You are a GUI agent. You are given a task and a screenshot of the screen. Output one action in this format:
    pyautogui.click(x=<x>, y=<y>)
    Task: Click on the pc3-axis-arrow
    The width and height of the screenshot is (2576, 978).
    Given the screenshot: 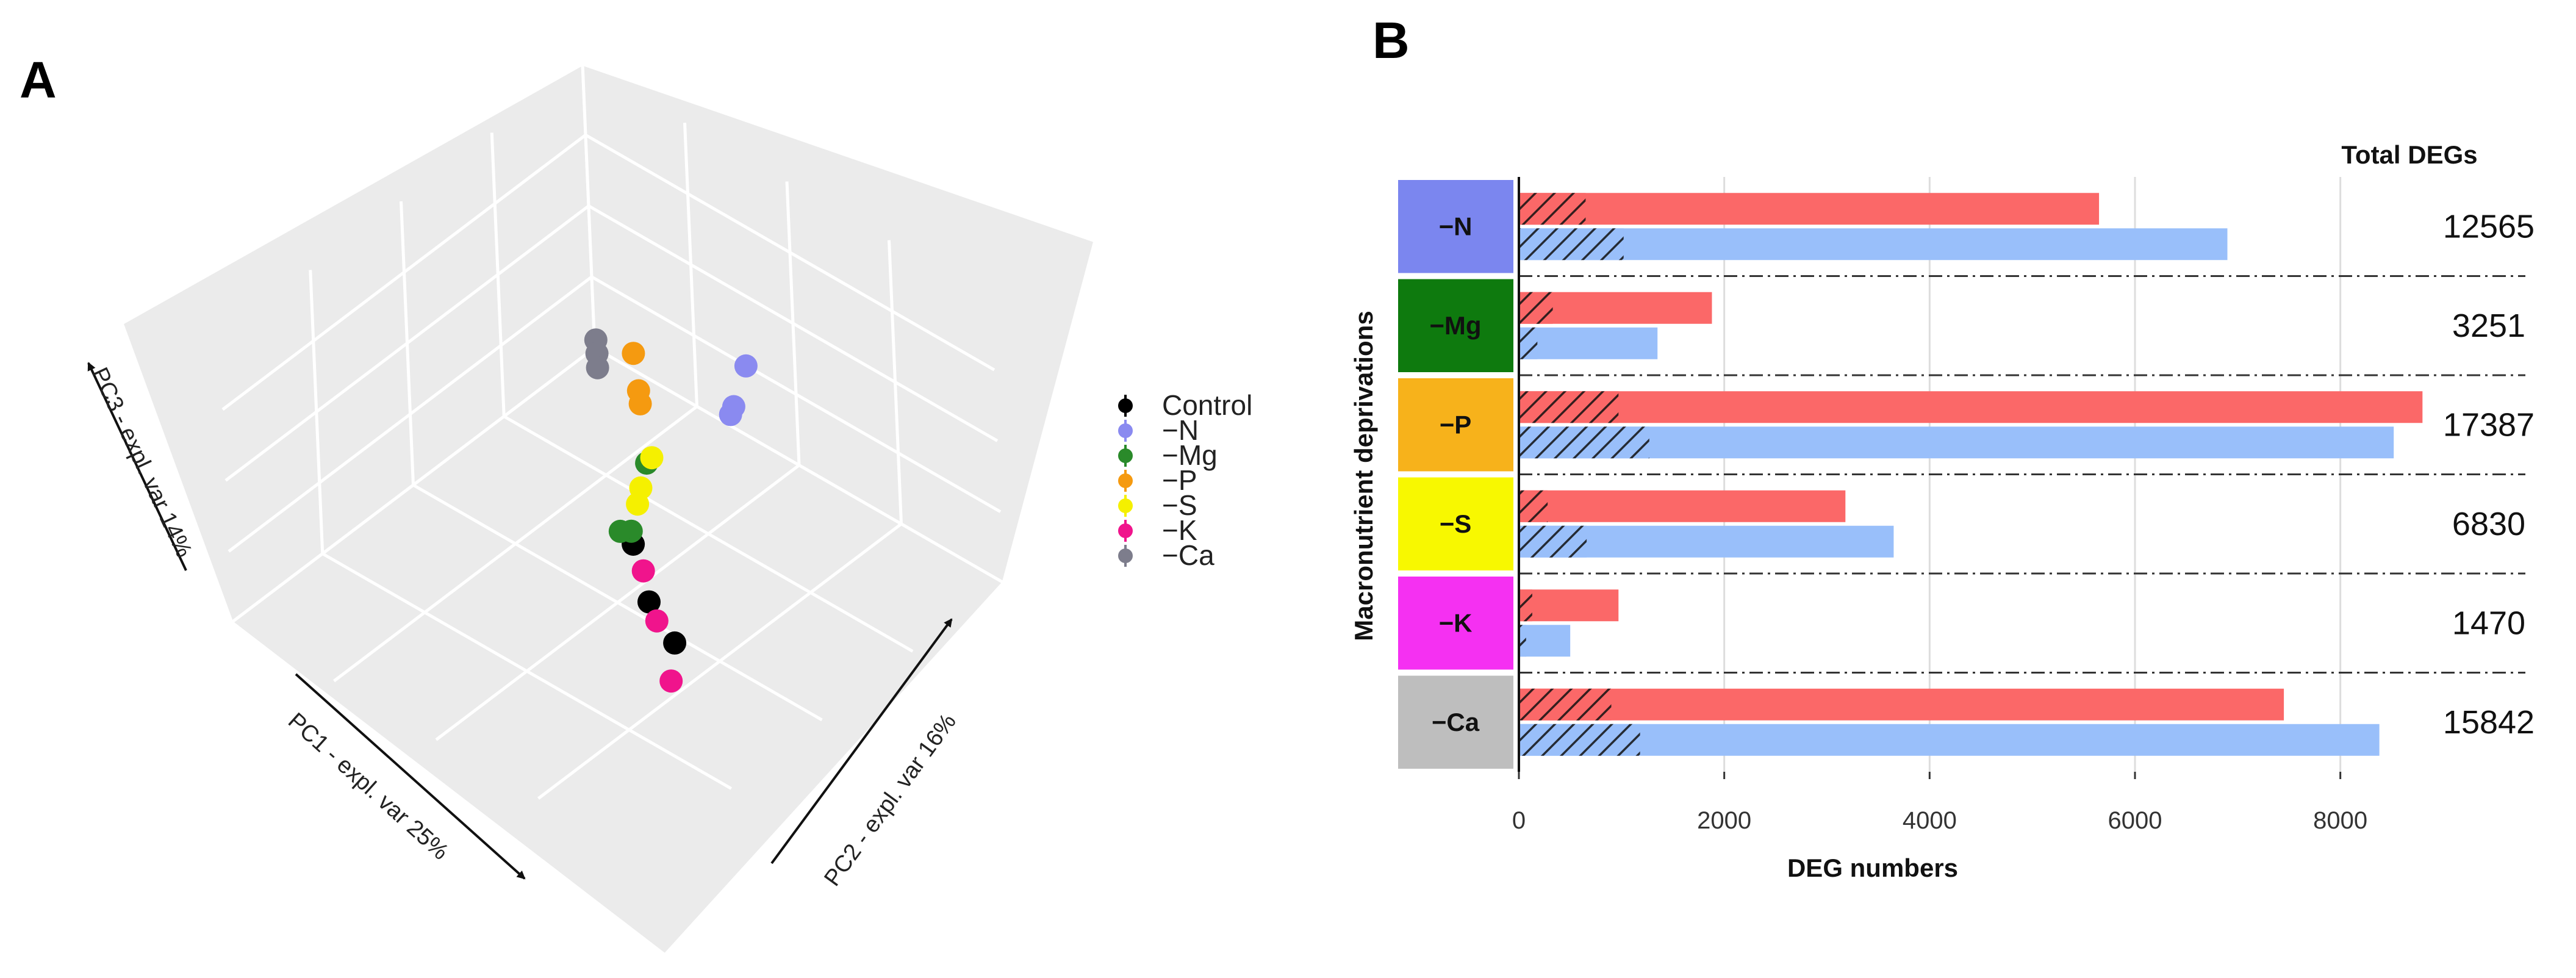 What is the action you would take?
    pyautogui.click(x=137, y=467)
    